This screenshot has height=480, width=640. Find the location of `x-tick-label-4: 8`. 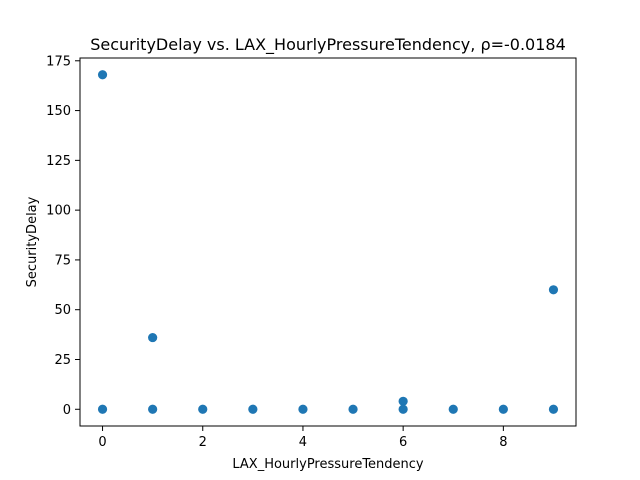

x-tick-label-4: 8 is located at coordinates (503, 442).